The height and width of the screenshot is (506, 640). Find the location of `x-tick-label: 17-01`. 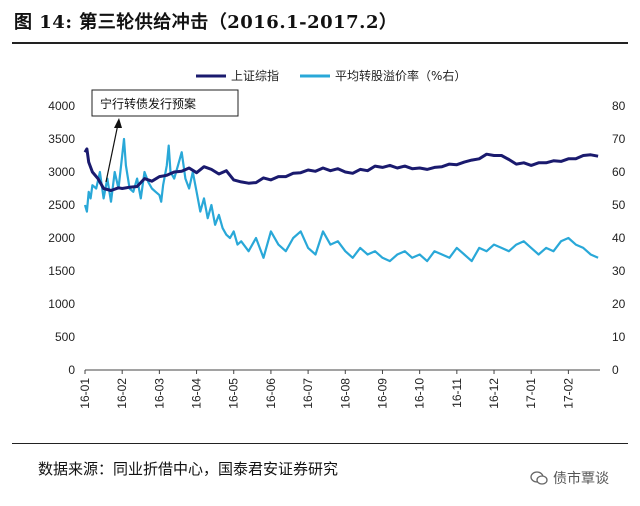

x-tick-label: 17-01 is located at coordinates (531, 393).